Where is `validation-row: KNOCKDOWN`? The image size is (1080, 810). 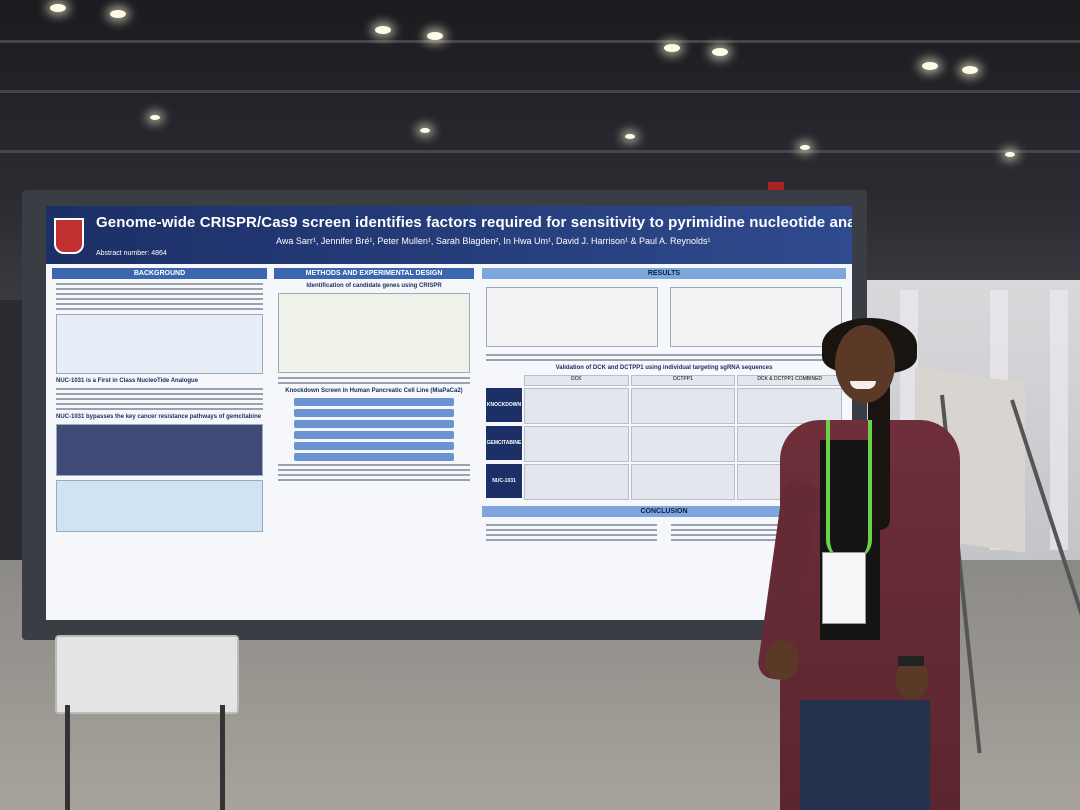
validation-row: KNOCKDOWN is located at coordinates (664, 406).